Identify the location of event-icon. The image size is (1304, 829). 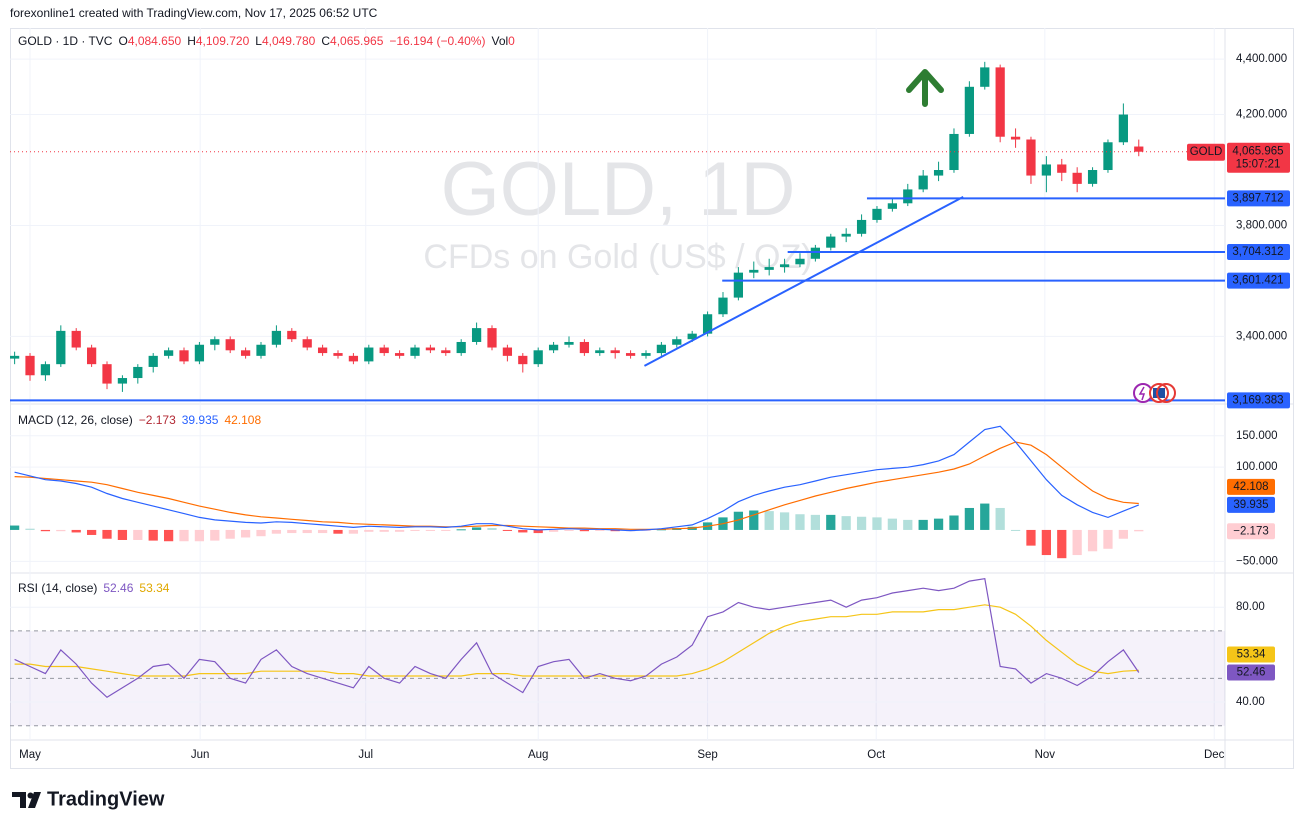
(1166, 393).